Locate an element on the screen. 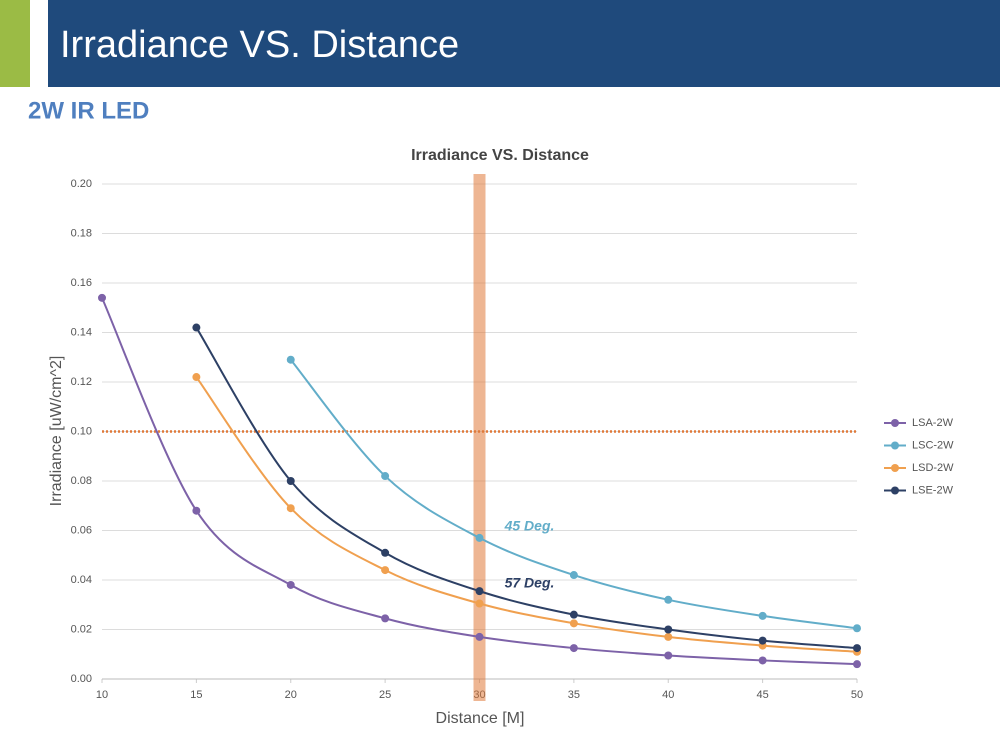 Image resolution: width=1000 pixels, height=746 pixels. x-tick-label: 35 is located at coordinates (574, 695).